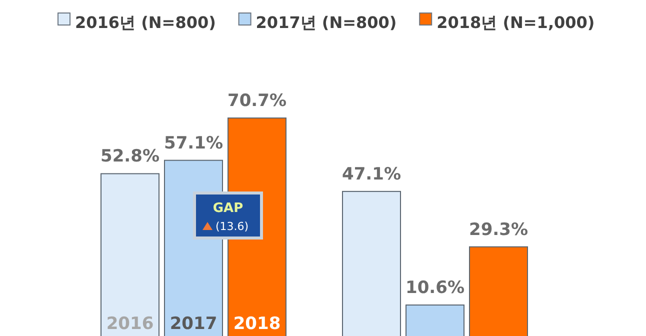 Image resolution: width=646 pixels, height=336 pixels. What do you see at coordinates (194, 324) in the screenshot?
I see `annotation: 2017` at bounding box center [194, 324].